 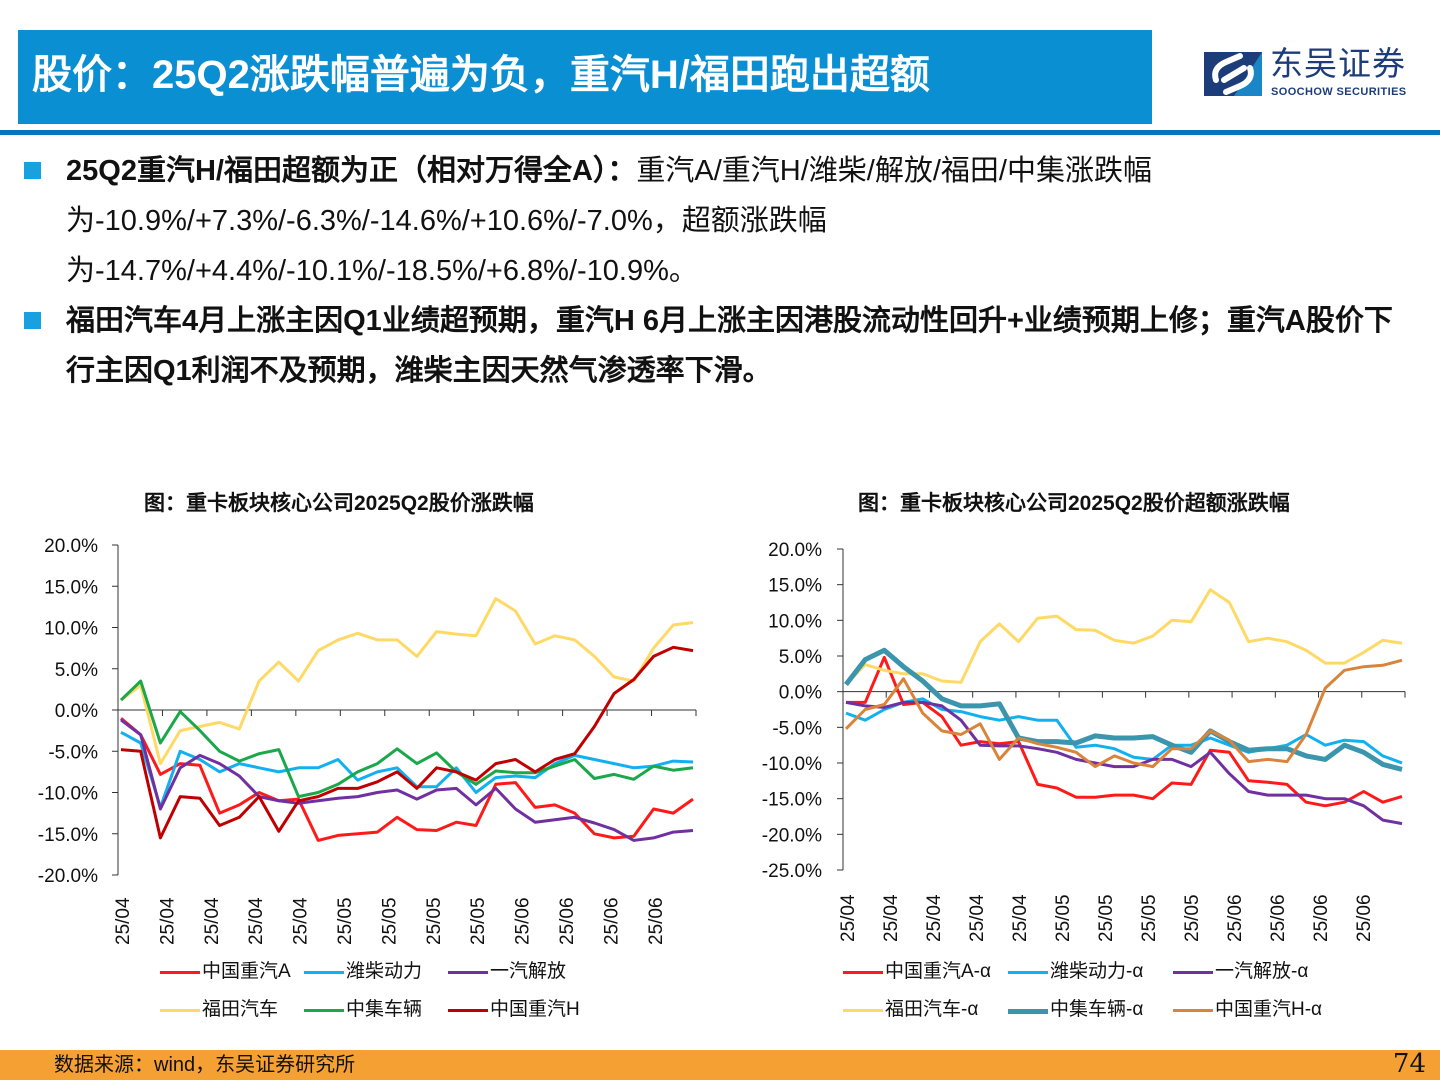 I want to click on legend-label: 中国重汽A-α, so click(x=938, y=971).